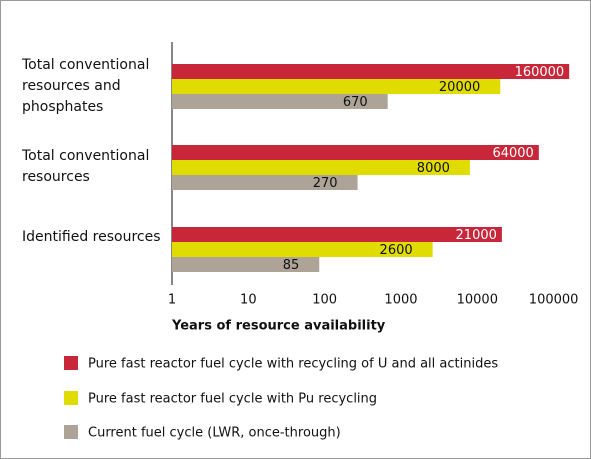 Image resolution: width=591 pixels, height=459 pixels. I want to click on legend-label: Current fuel cycle (LWR, once-through), so click(214, 433).